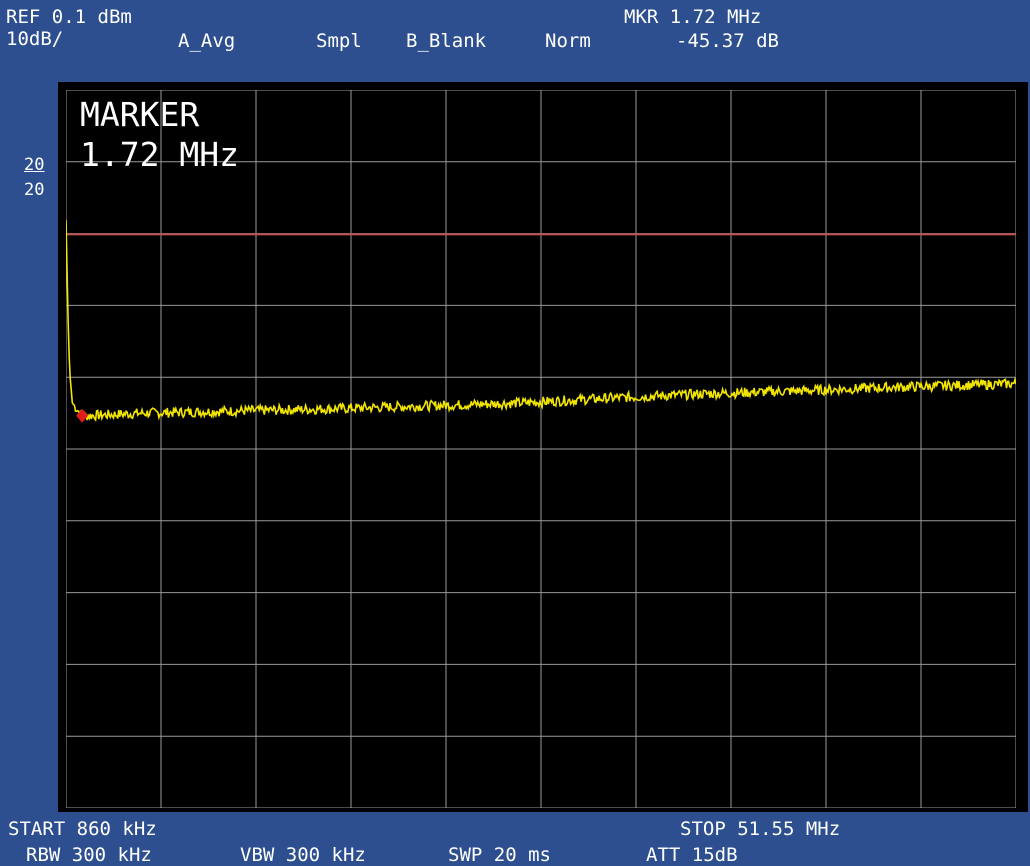 Image resolution: width=1030 pixels, height=866 pixels. Describe the element at coordinates (139, 114) in the screenshot. I see `marker-label: MARKER` at that location.